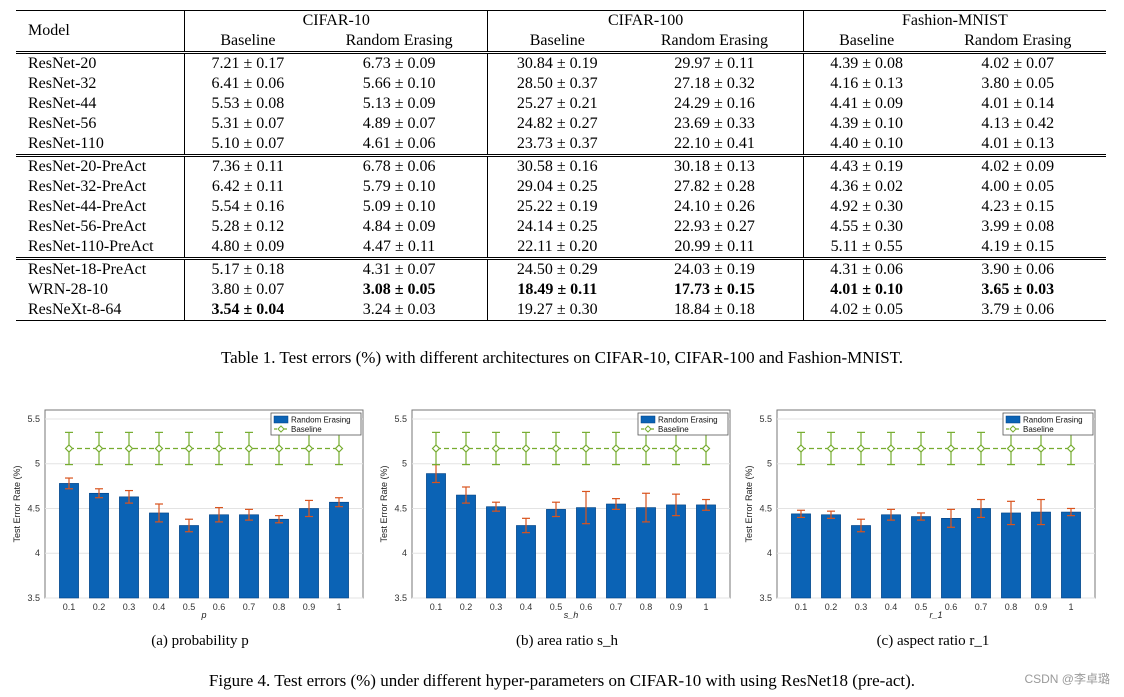 The height and width of the screenshot is (697, 1124). What do you see at coordinates (1017, 310) in the screenshot?
I see `value-cell: 3.79 ± 0.06` at bounding box center [1017, 310].